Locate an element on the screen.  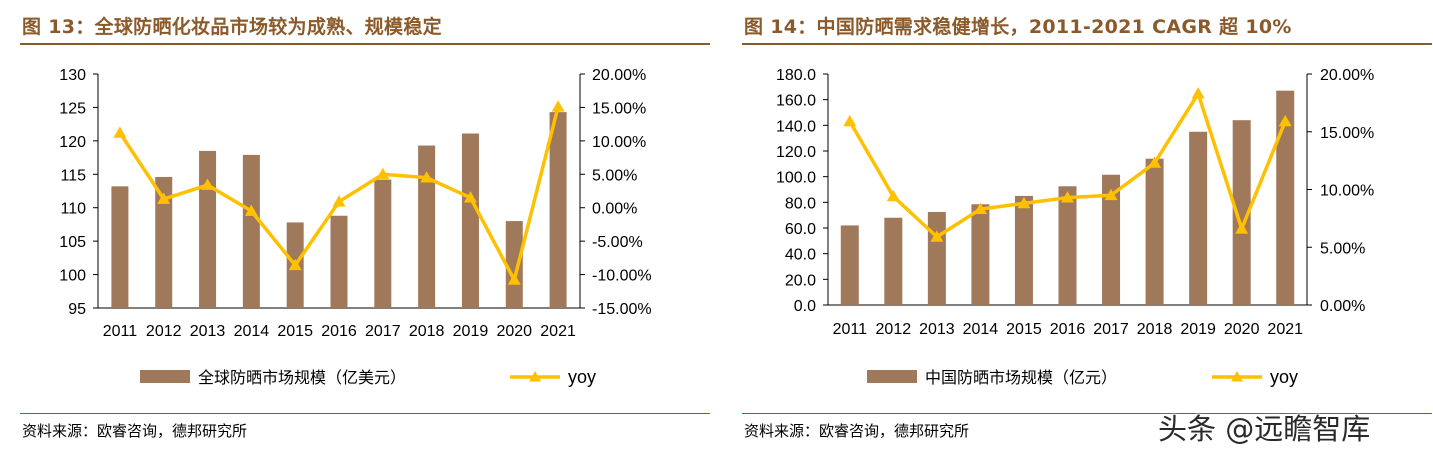
y-tick-label: 120.0 is located at coordinates (796, 152).